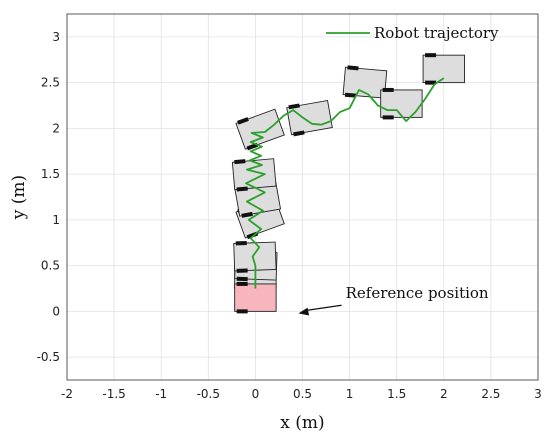 Image resolution: width=550 pixels, height=437 pixels. What do you see at coordinates (19, 197) in the screenshot?
I see `y-axis-label: y (m)` at bounding box center [19, 197].